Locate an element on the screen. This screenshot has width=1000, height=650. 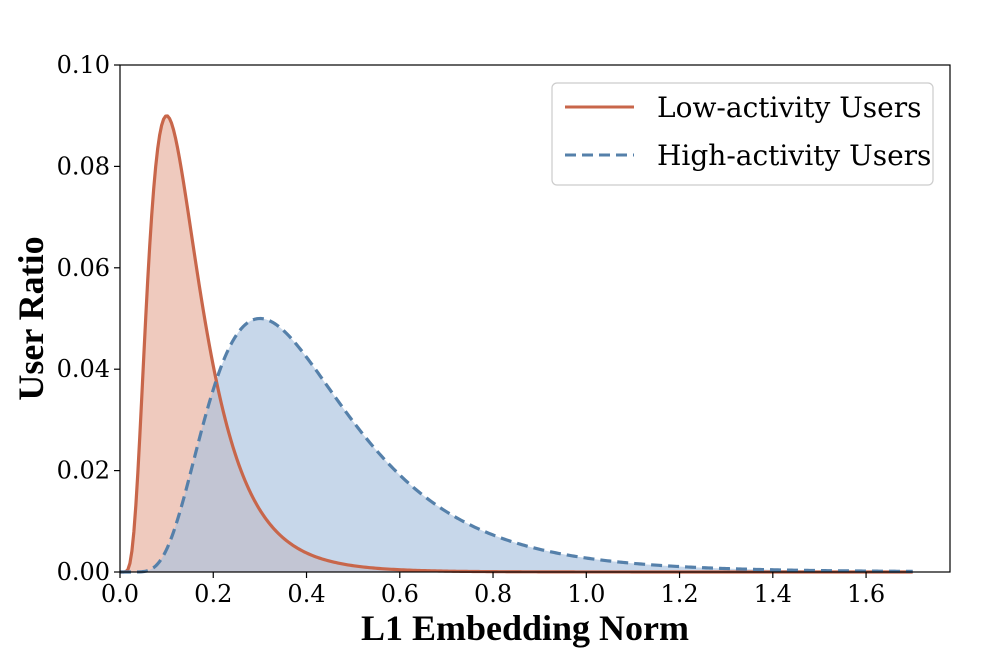
x-tick-label: 1.0 is located at coordinates (586, 594).